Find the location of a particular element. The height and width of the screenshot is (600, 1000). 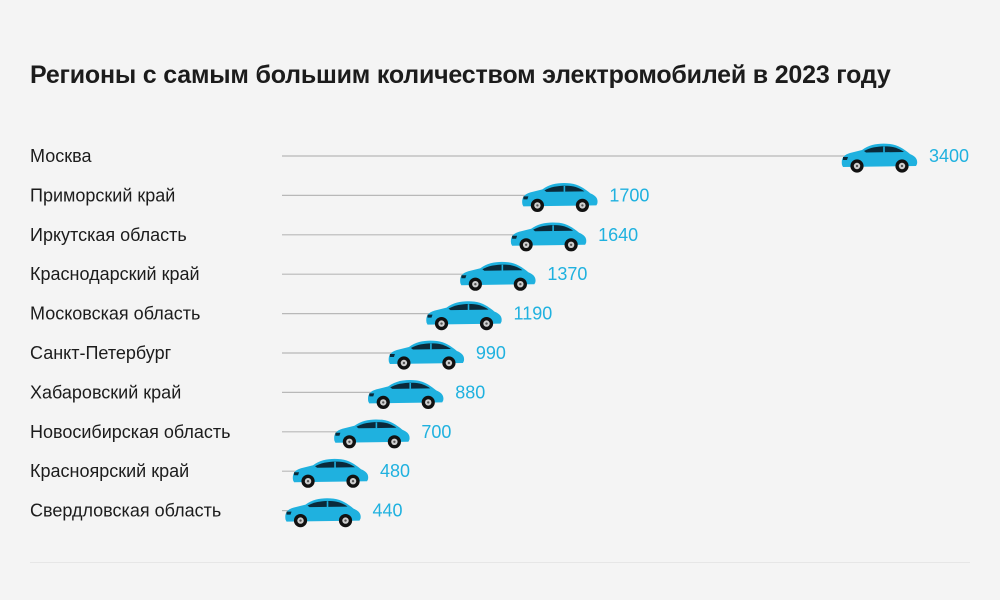

chart-row: Иркутская область 1640 is located at coordinates (334, 237).